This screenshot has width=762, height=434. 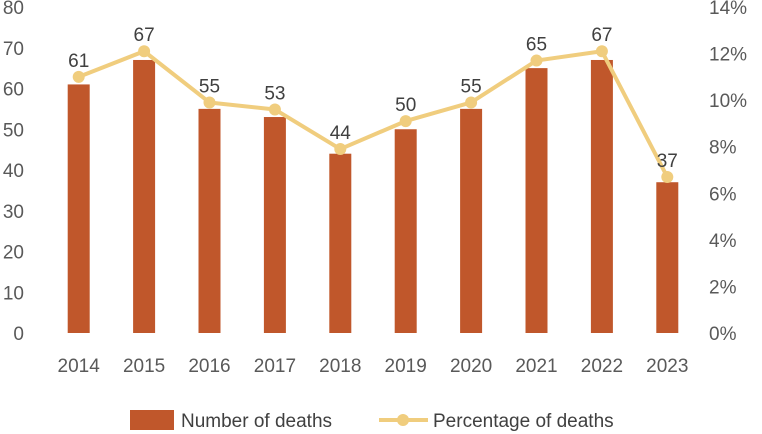 I want to click on legend: Number of deaths Percentage of deaths, so click(x=372, y=421).